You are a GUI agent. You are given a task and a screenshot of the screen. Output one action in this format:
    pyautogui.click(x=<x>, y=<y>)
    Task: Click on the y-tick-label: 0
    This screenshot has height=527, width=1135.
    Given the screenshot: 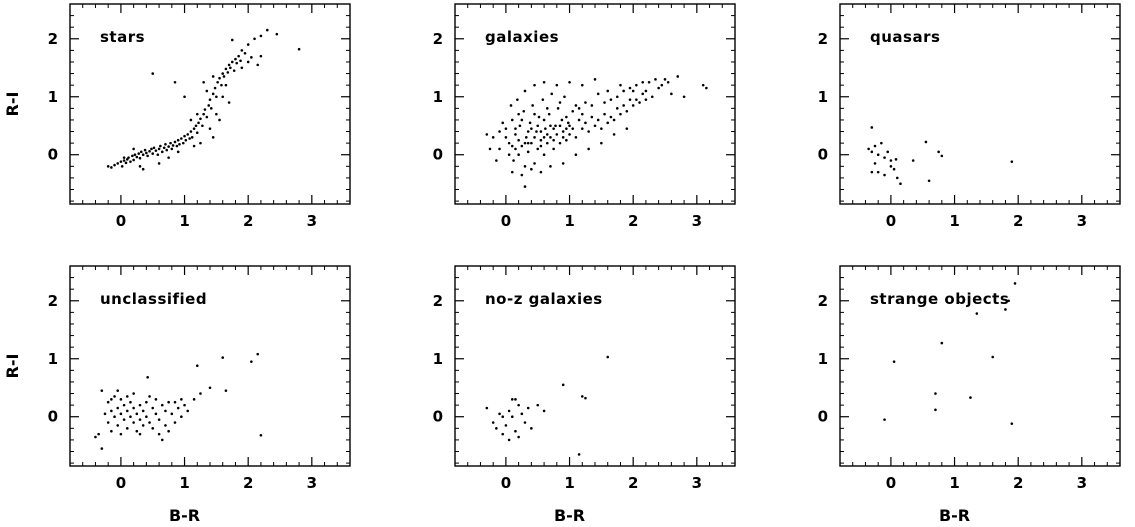 What is the action you would take?
    pyautogui.click(x=53, y=417)
    